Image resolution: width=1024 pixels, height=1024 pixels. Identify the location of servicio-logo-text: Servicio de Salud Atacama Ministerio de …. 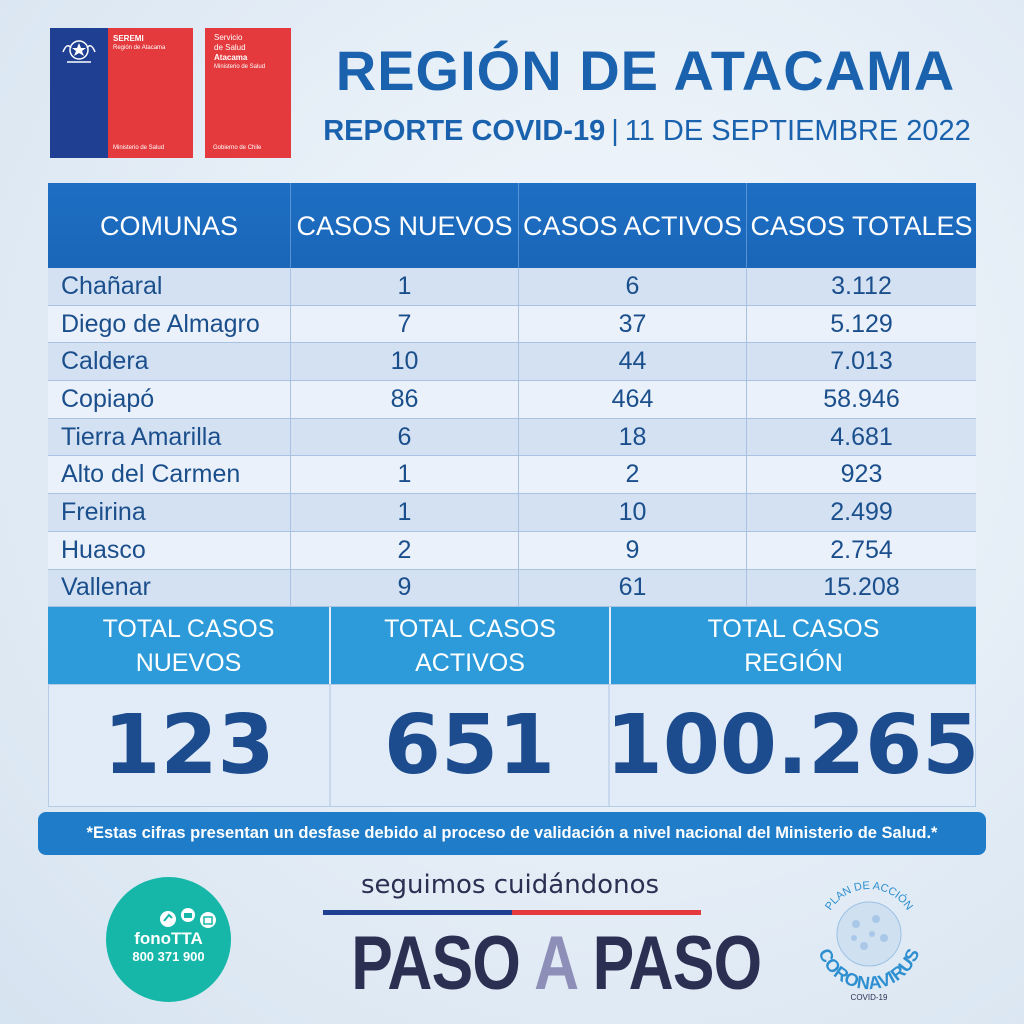
(240, 51).